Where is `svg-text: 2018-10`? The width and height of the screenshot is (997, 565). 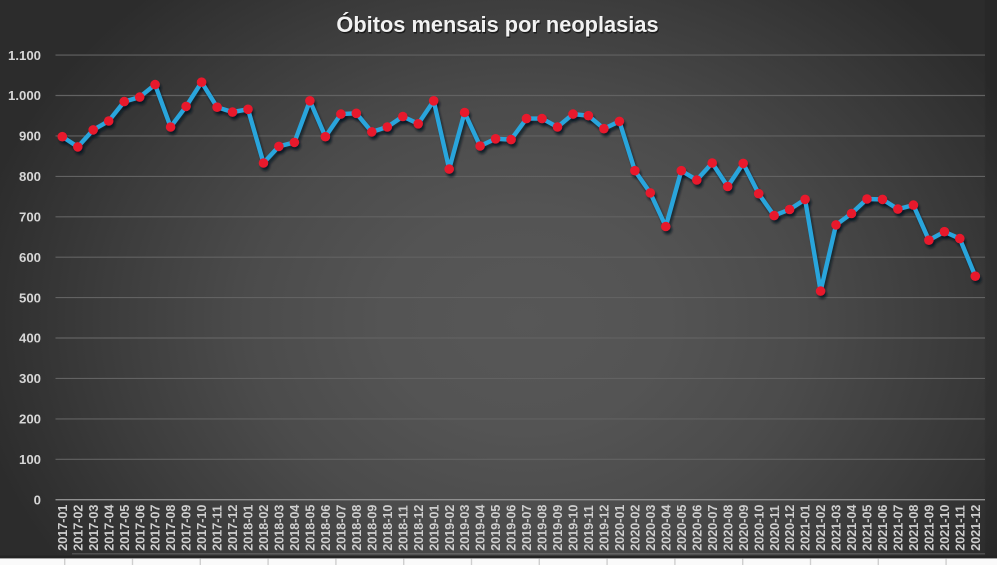
svg-text: 2018-10 is located at coordinates (388, 528).